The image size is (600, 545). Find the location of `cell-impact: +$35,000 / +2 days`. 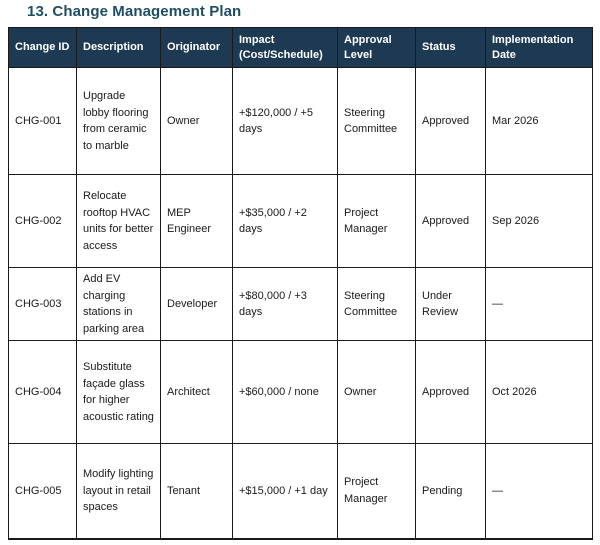

cell-impact: +$35,000 / +2 days is located at coordinates (285, 221).